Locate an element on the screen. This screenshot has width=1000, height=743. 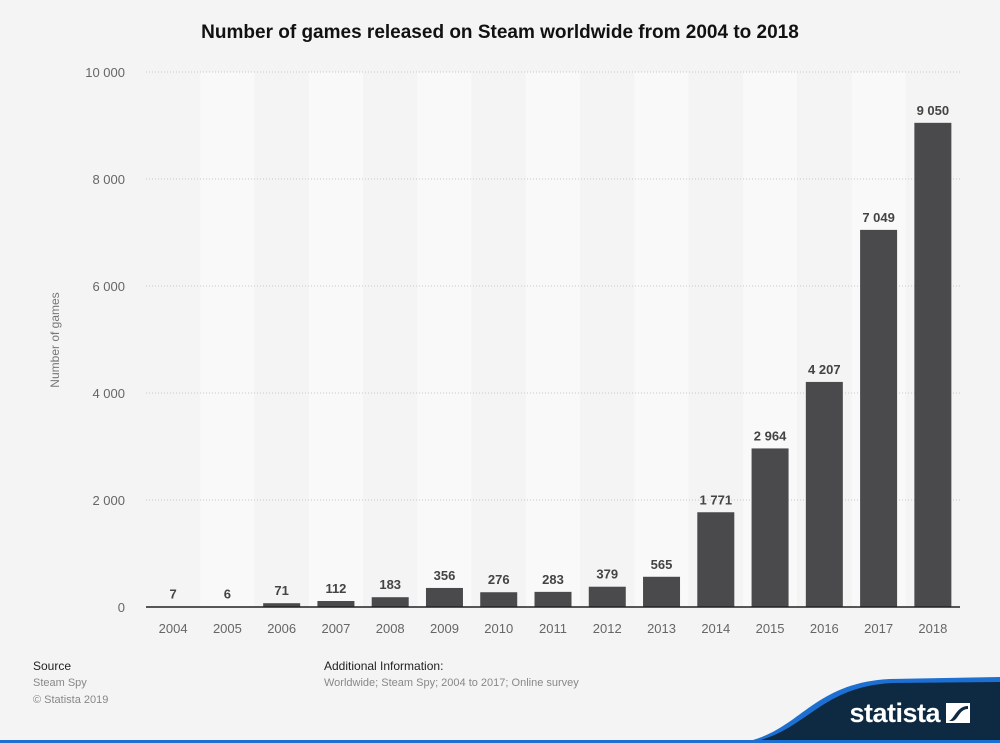
x-tick-label: 2006 is located at coordinates (281, 628).